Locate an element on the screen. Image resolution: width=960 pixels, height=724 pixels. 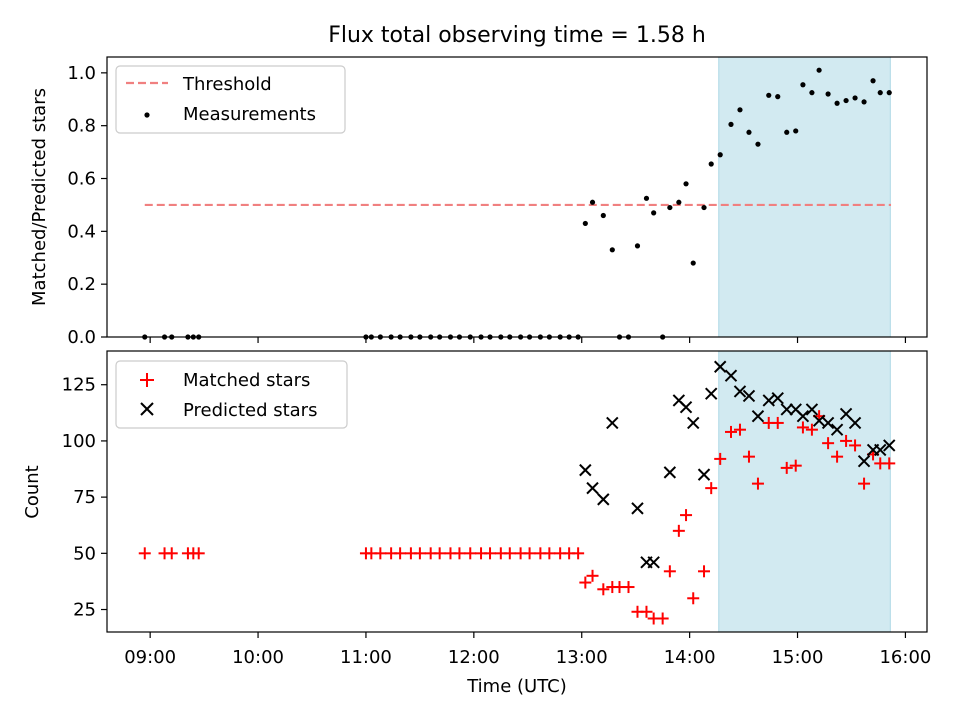
top-ylabel: Matched/Predicted stars is located at coordinates (39, 197).